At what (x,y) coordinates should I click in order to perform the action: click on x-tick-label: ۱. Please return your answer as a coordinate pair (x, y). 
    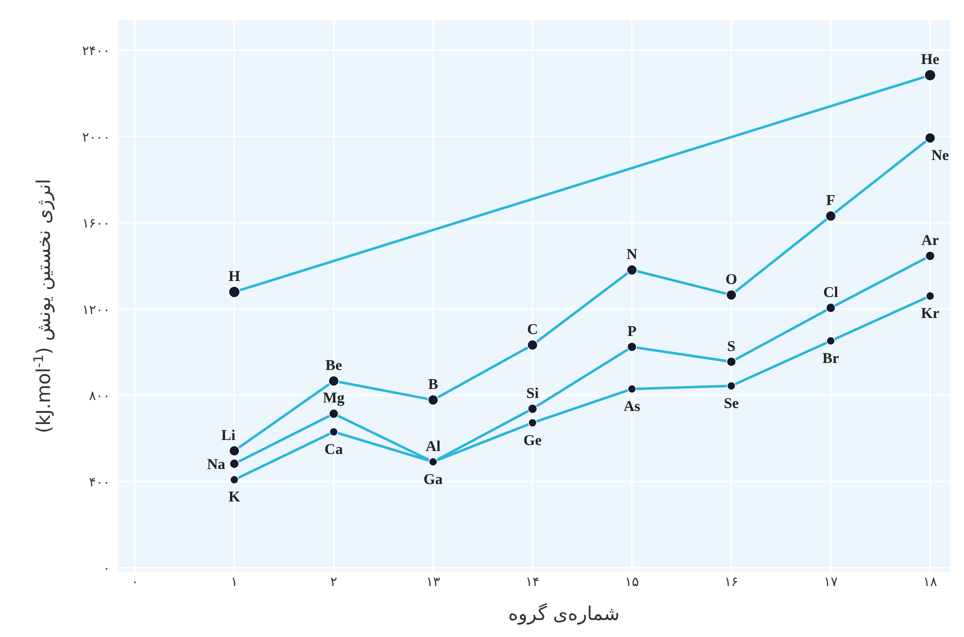
    Looking at the image, I should click on (234, 582).